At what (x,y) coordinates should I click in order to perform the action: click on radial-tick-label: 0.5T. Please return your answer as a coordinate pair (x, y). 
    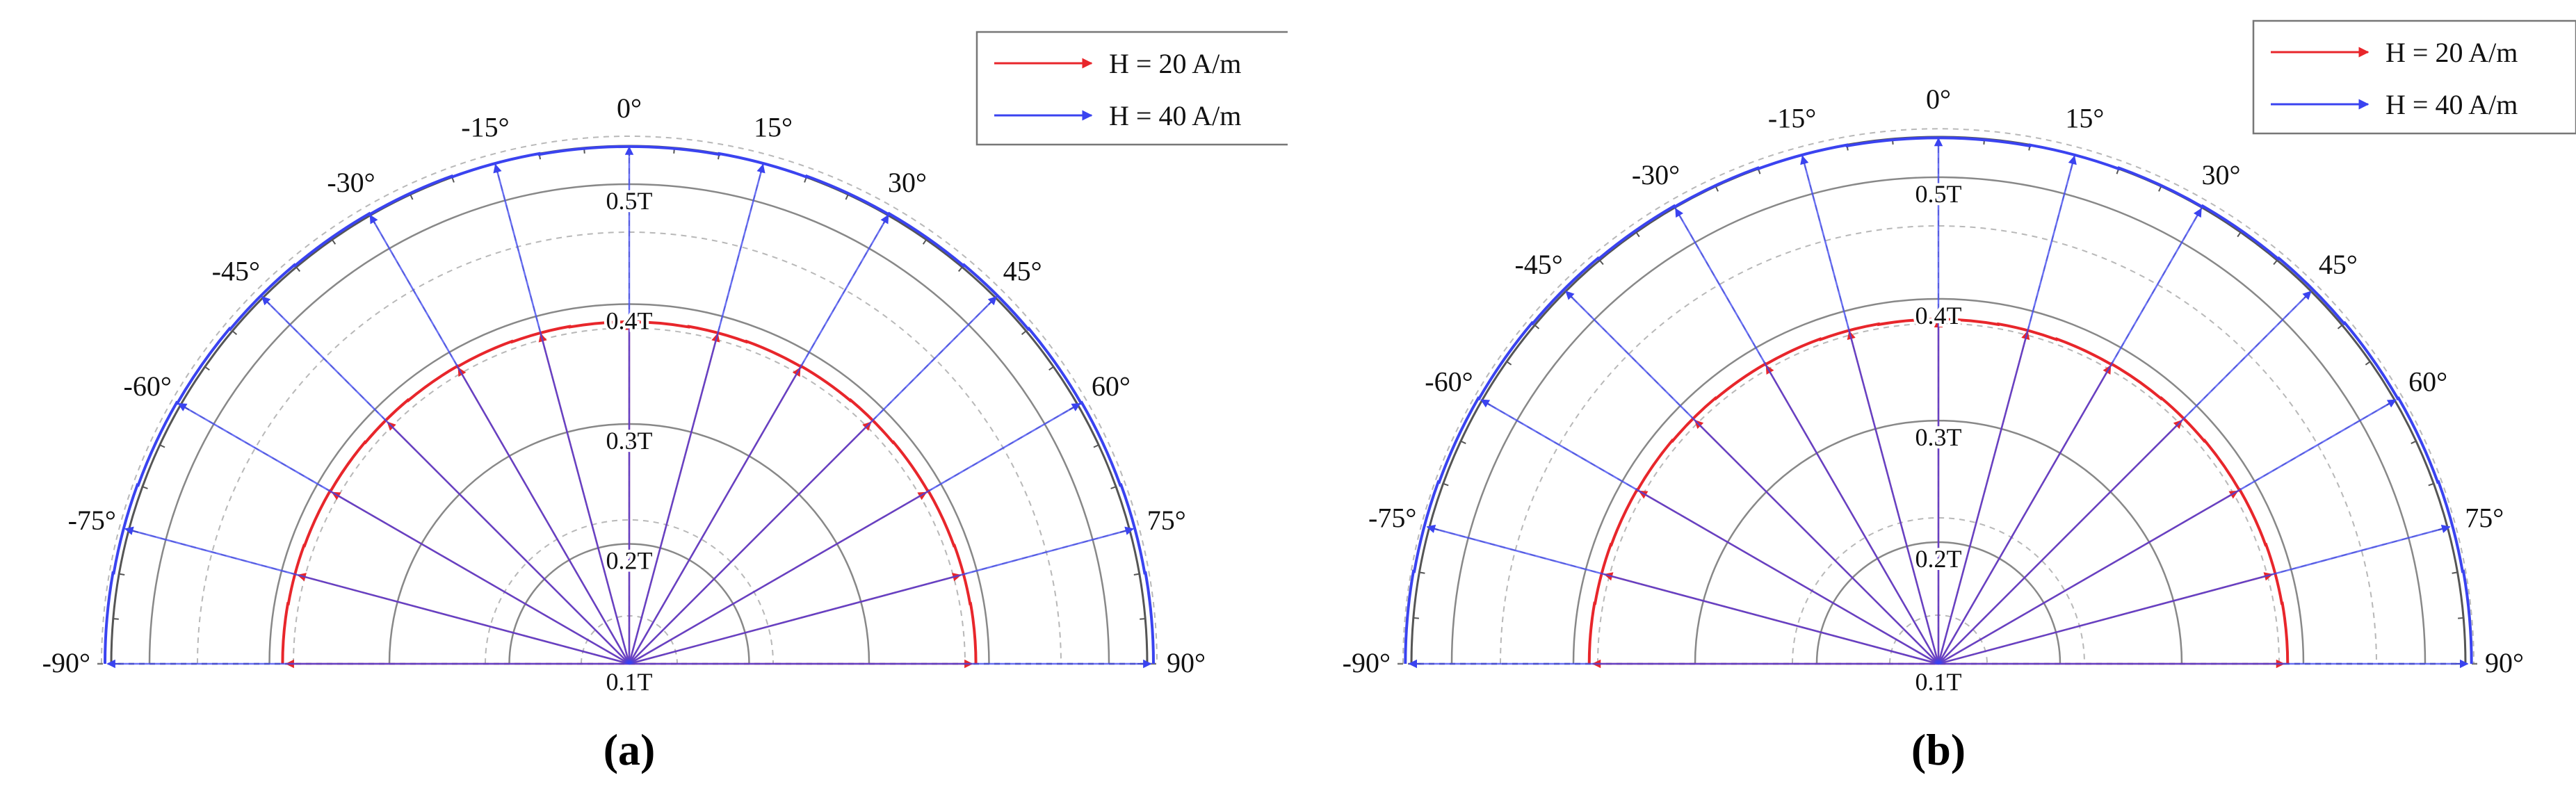
    Looking at the image, I should click on (629, 201).